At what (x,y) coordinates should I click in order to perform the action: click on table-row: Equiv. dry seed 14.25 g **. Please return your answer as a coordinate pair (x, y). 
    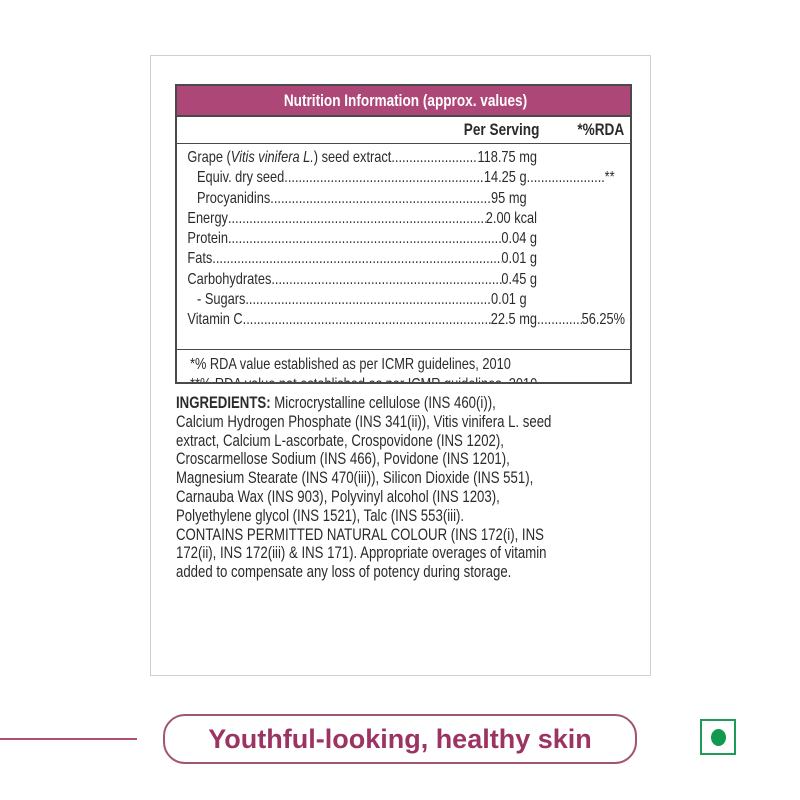
    Looking at the image, I should click on (403, 178).